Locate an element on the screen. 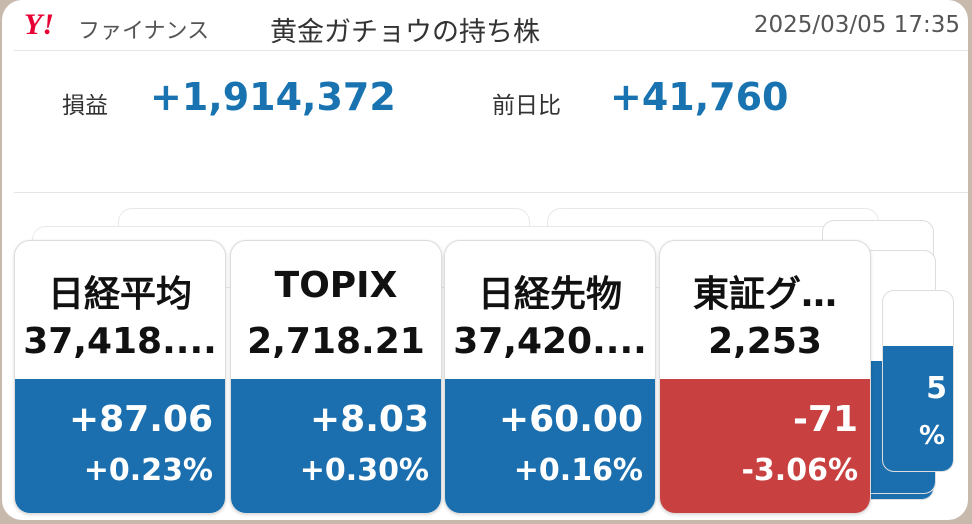  card-percent: % is located at coordinates (931, 436).